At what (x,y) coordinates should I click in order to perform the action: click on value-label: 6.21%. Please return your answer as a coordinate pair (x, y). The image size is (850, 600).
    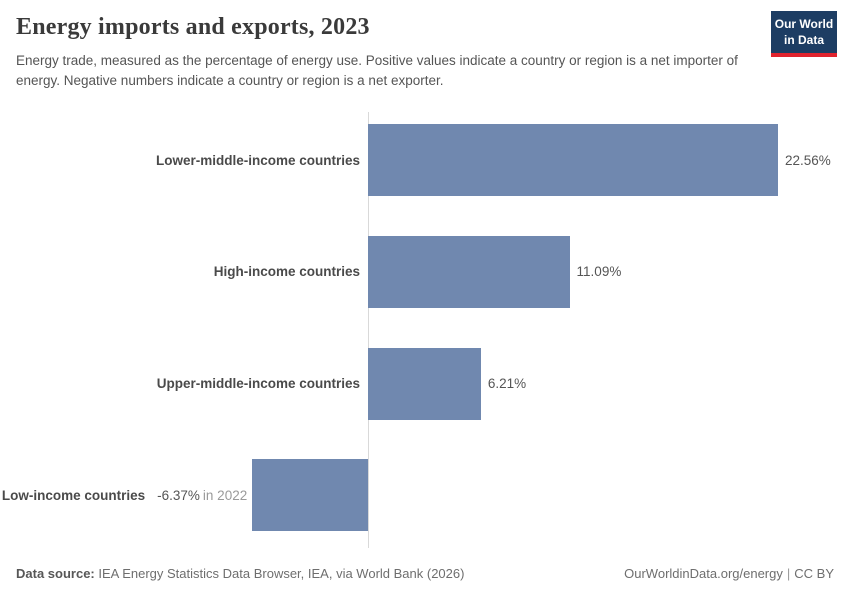
    Looking at the image, I should click on (507, 384).